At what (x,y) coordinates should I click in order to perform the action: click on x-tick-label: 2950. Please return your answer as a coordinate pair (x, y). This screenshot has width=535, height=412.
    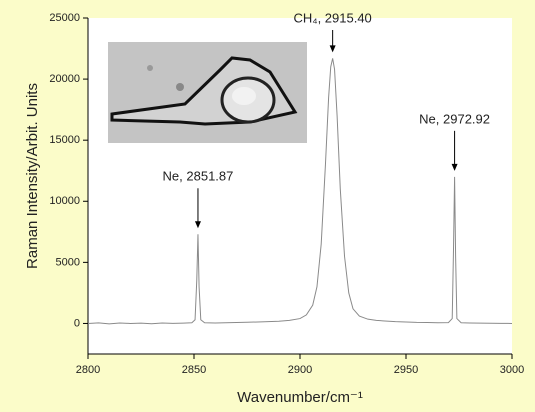
    Looking at the image, I should click on (406, 370).